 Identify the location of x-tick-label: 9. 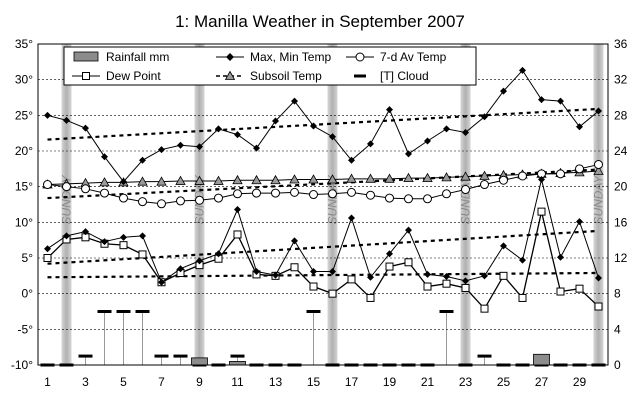
(199, 382).